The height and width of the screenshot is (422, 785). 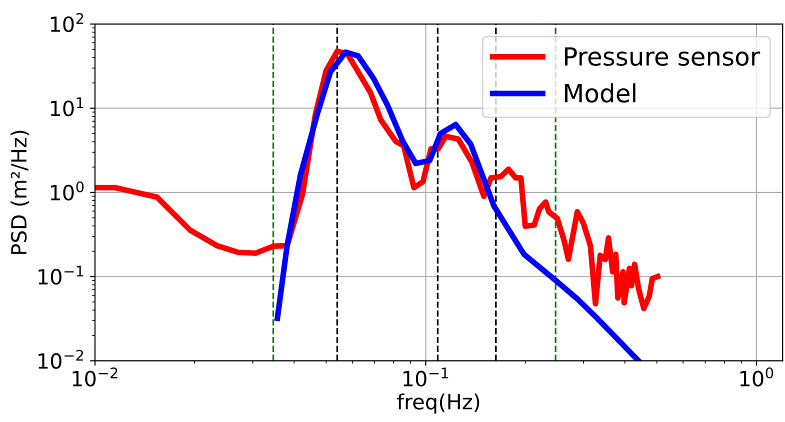 I want to click on x-tick-label: 10$^{−2}$, so click(x=95, y=376).